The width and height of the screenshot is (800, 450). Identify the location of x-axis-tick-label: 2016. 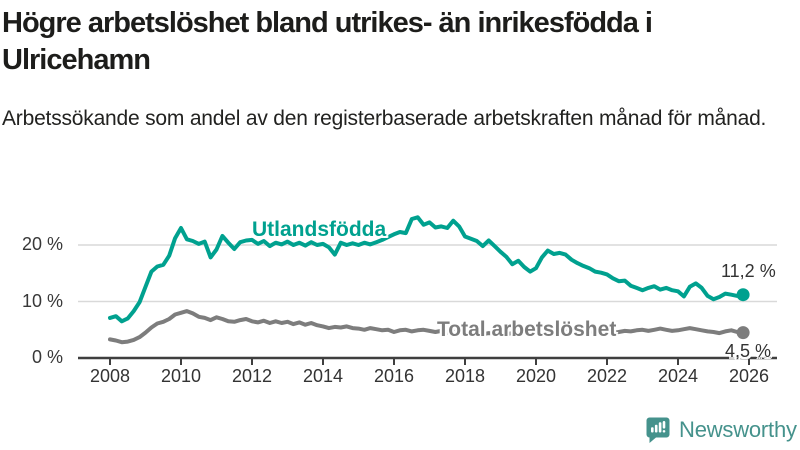
(394, 376).